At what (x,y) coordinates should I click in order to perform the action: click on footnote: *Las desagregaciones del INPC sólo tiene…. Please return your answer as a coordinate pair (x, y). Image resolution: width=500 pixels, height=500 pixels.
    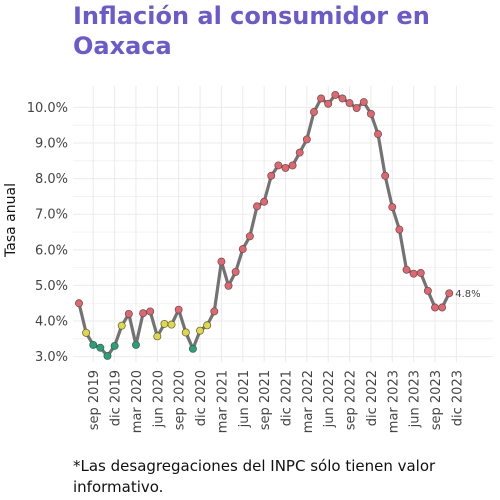
    Looking at the image, I should click on (254, 476).